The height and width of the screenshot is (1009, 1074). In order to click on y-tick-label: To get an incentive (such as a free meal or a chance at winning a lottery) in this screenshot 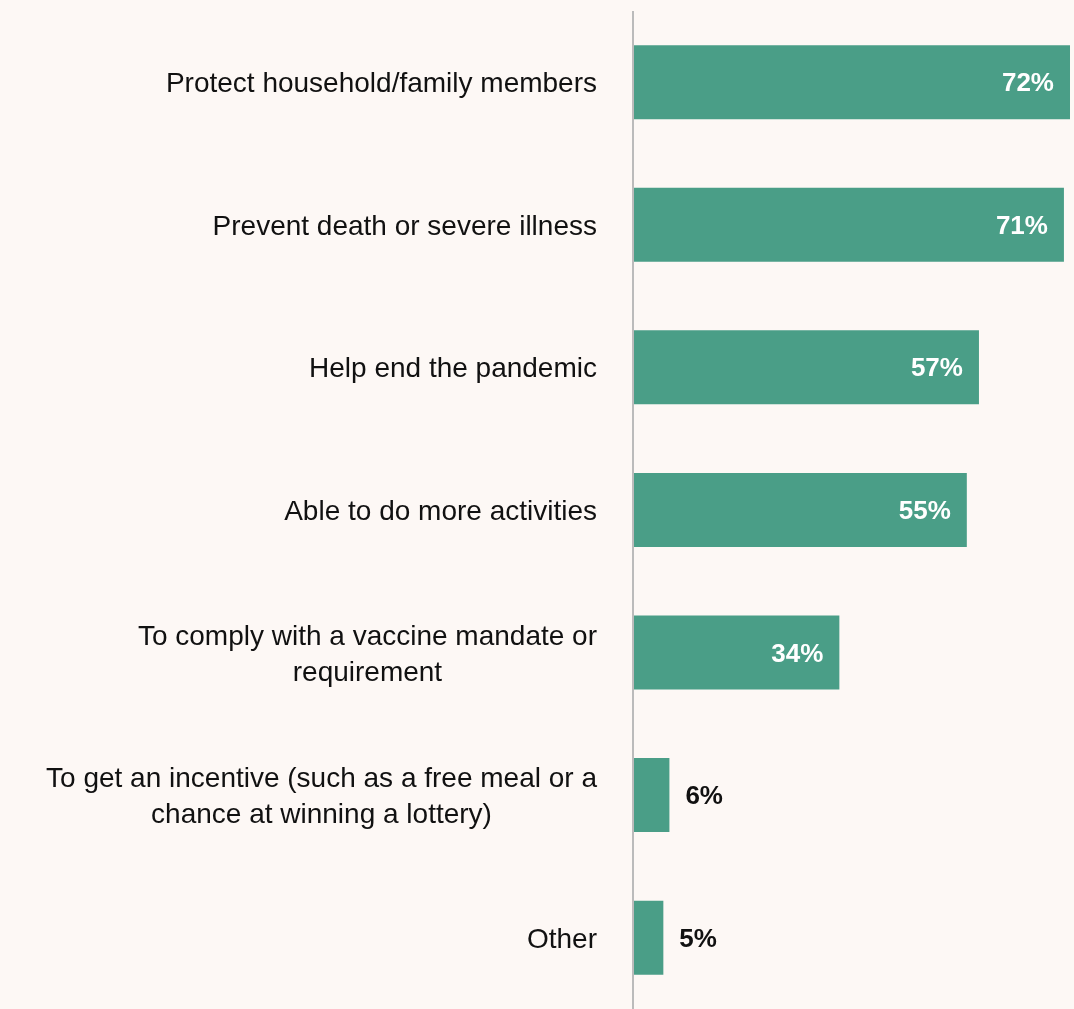, I will do `click(322, 795)`.